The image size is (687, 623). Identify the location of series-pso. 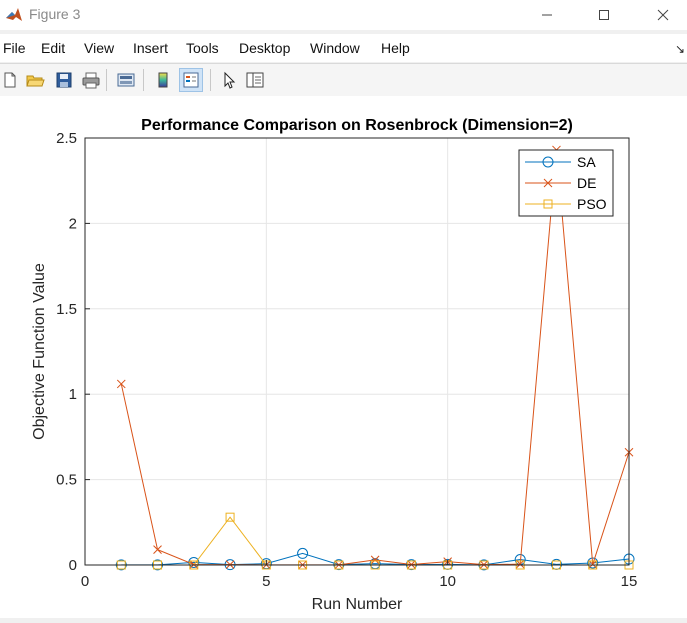
(375, 541).